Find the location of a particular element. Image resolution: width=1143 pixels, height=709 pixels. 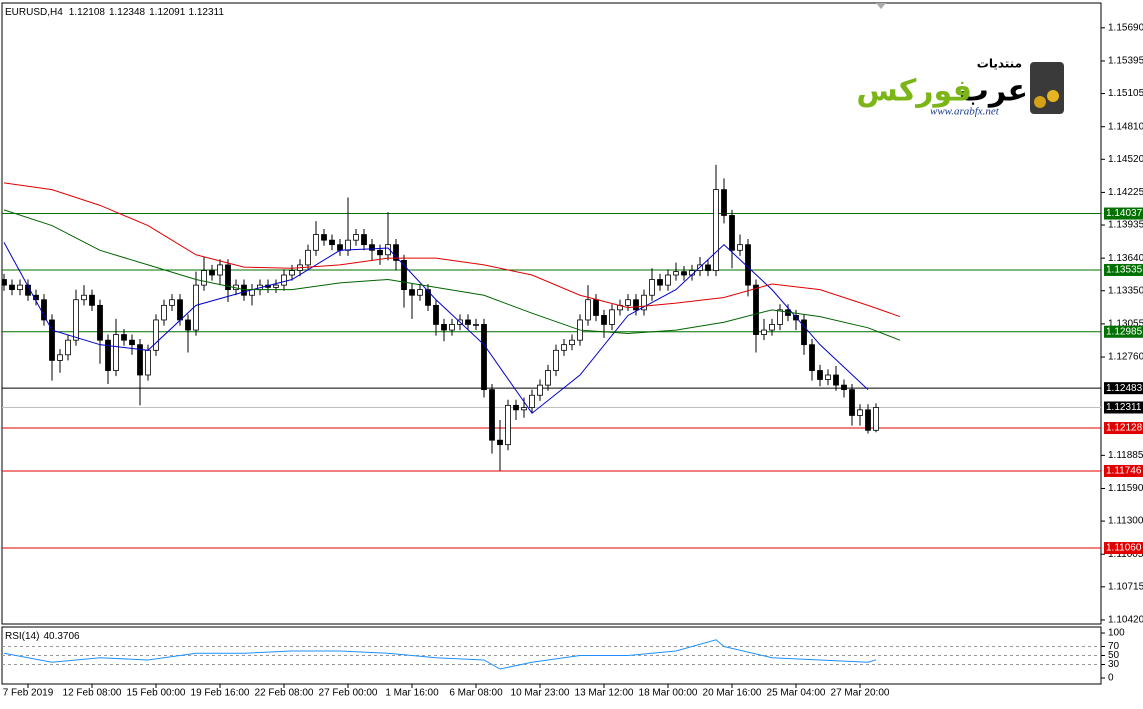

rsi-tick-label: 100 is located at coordinates (1116, 633).